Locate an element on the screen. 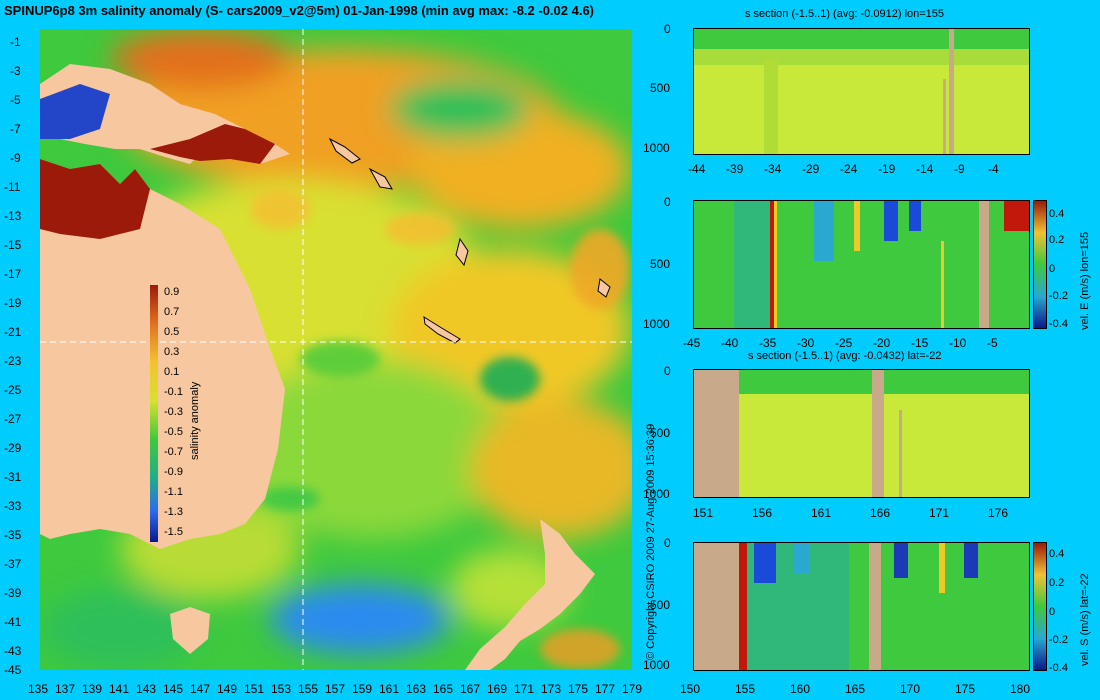  lon-tick: 161 is located at coordinates (389, 689).